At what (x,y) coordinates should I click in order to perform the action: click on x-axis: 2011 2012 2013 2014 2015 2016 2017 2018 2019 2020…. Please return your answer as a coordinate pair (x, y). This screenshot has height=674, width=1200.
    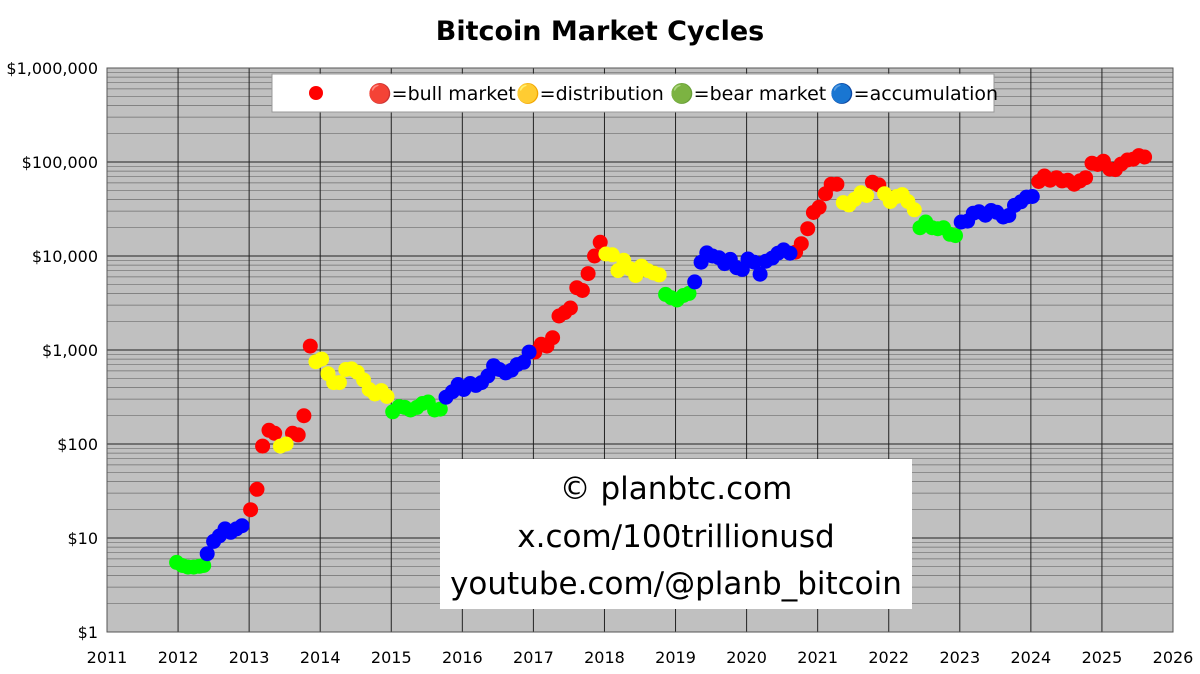
    Looking at the image, I should click on (640, 657).